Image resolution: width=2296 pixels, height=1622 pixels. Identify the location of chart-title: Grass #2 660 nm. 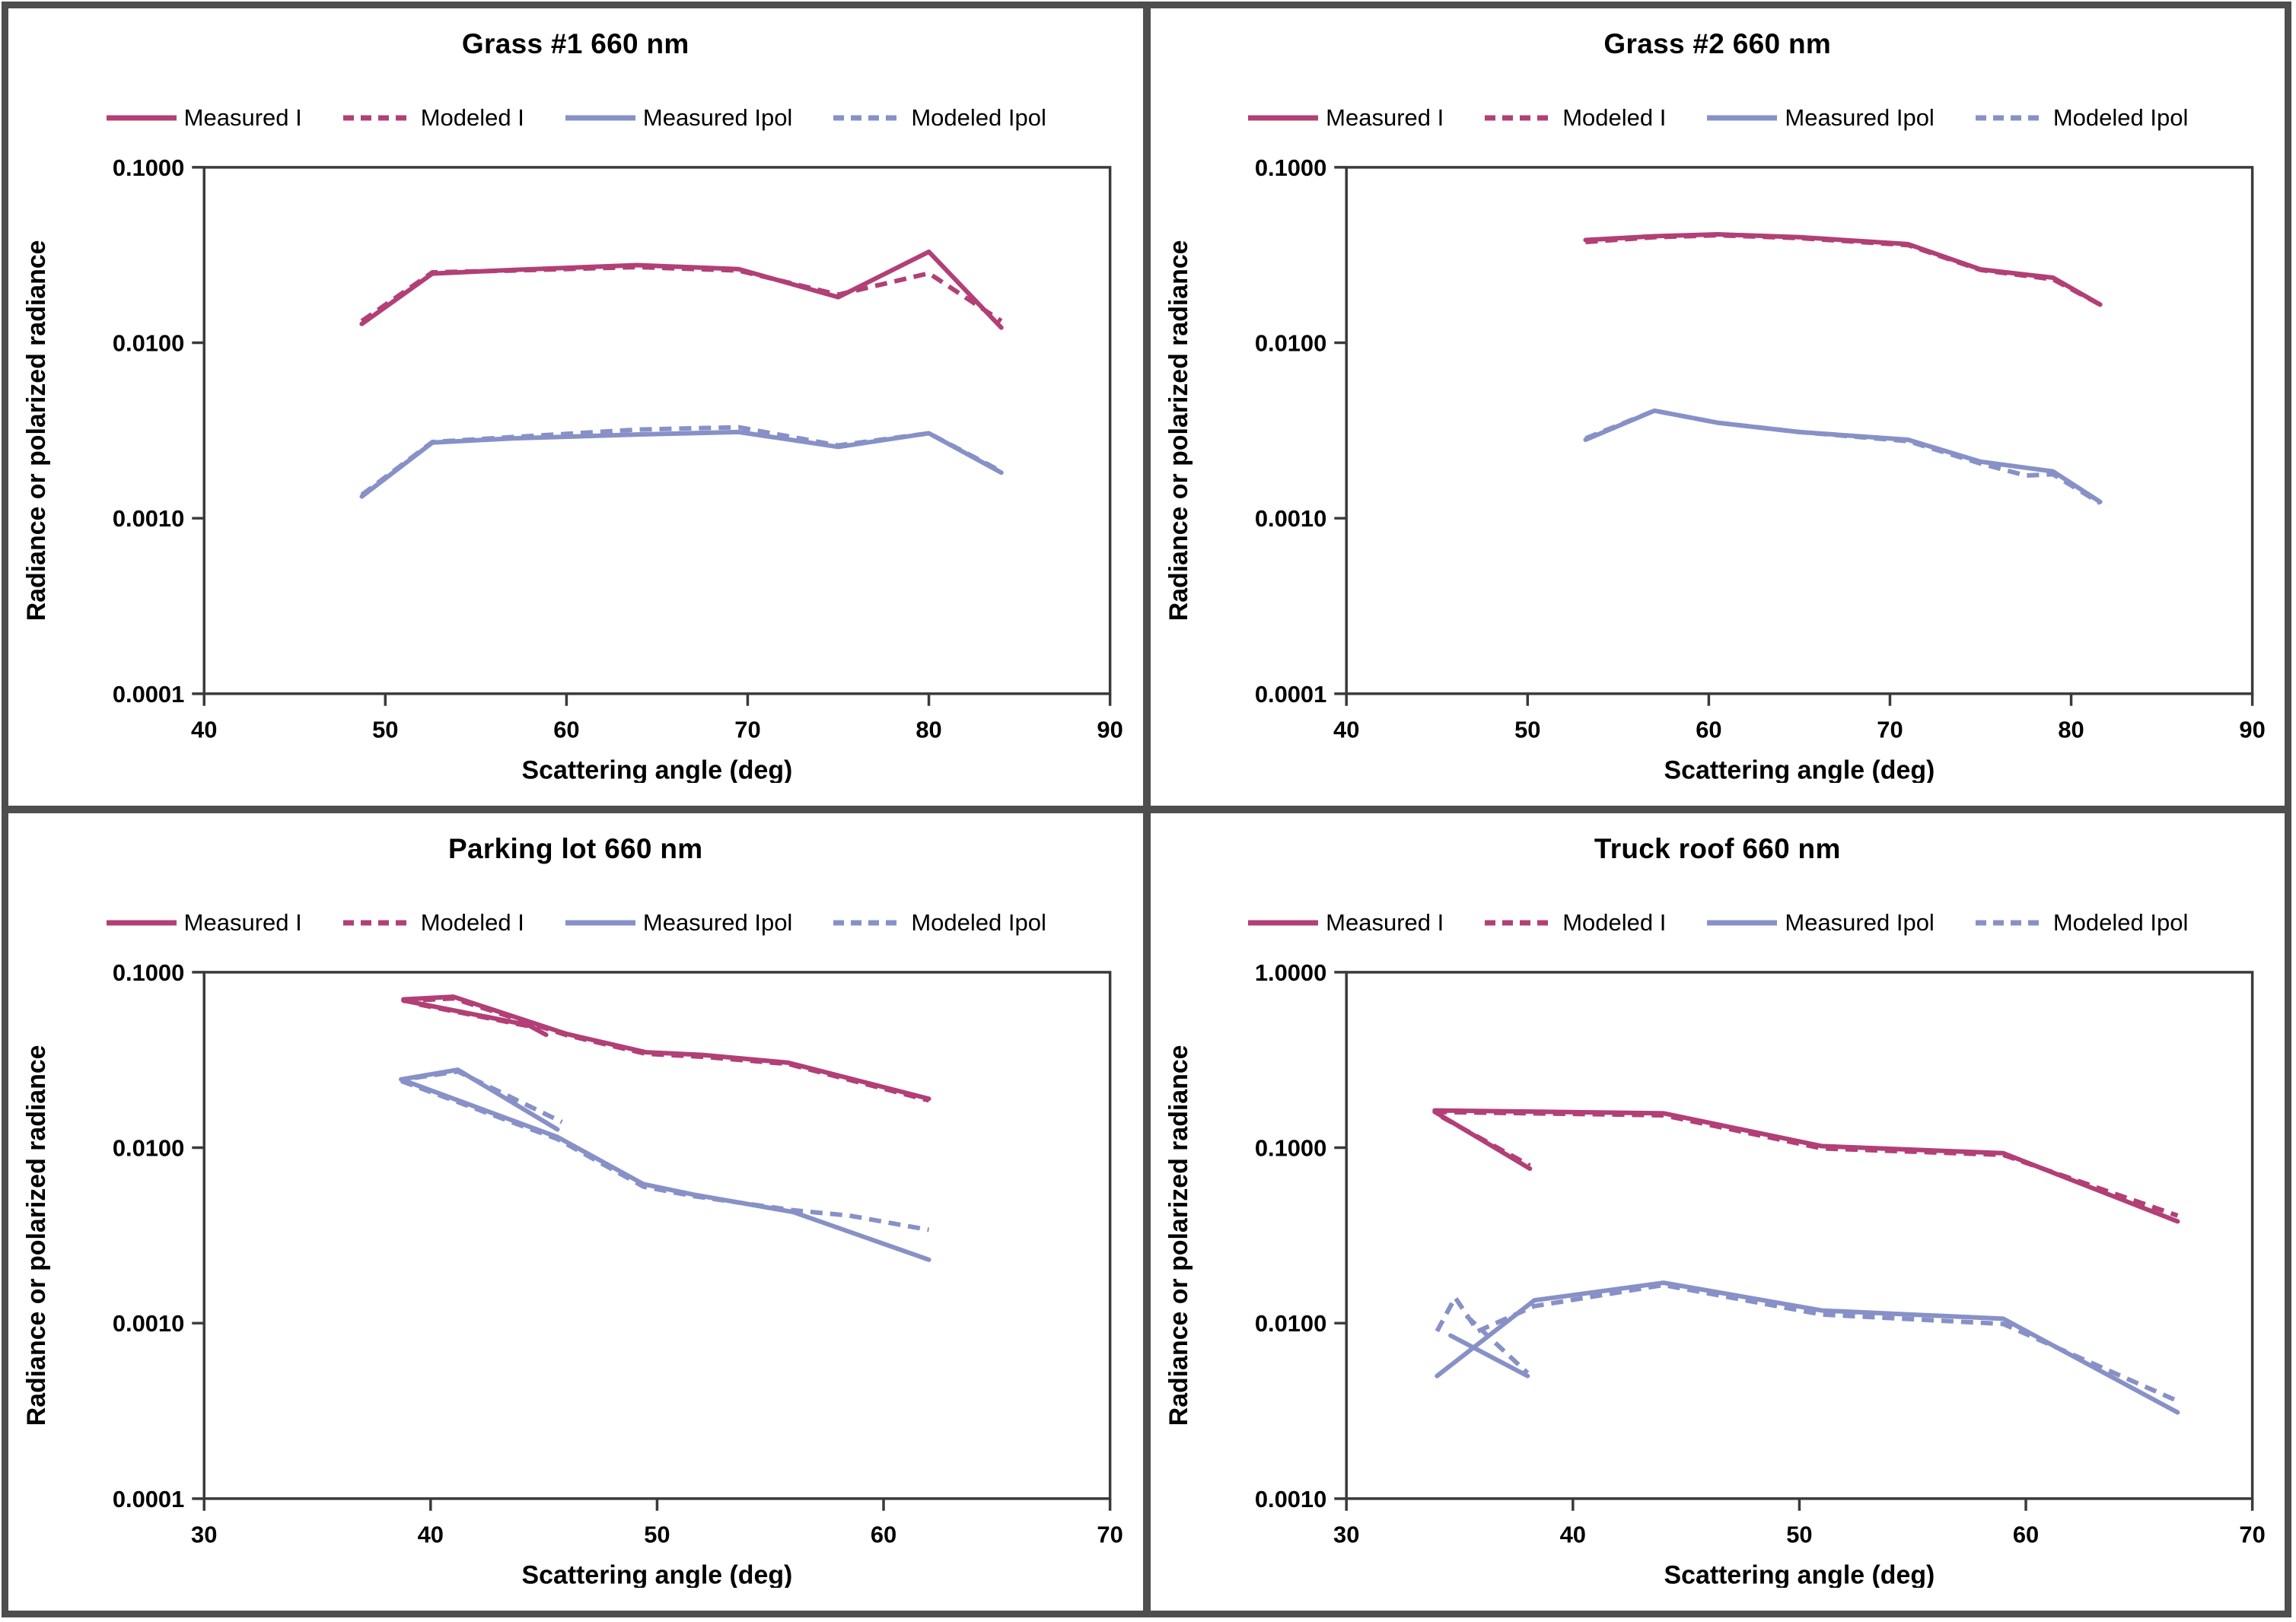
(1717, 43).